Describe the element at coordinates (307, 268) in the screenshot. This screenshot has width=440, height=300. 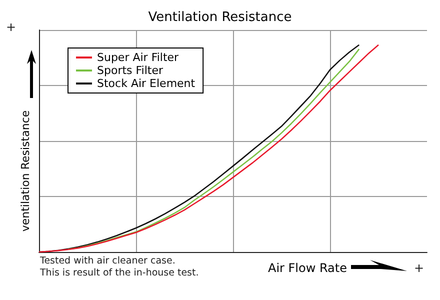
I see `x-axis-title: Air Flow Rate` at that location.